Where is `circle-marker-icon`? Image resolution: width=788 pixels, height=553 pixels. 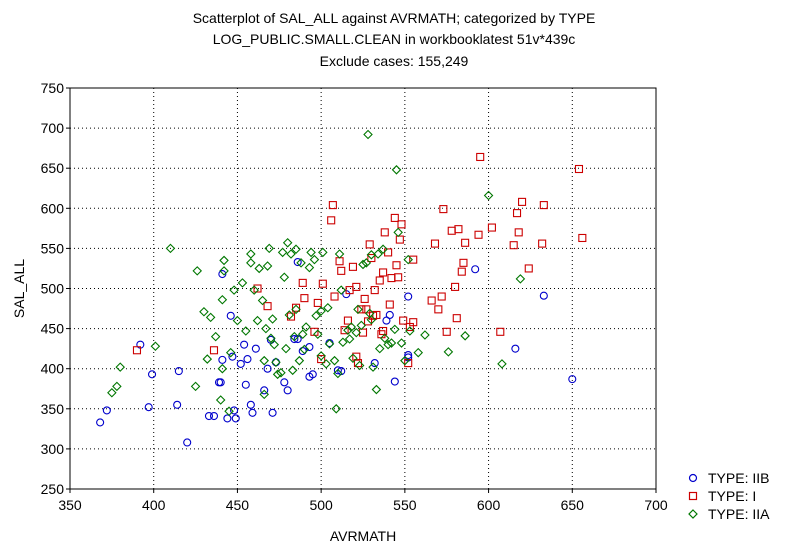 circle-marker-icon is located at coordinates (693, 478).